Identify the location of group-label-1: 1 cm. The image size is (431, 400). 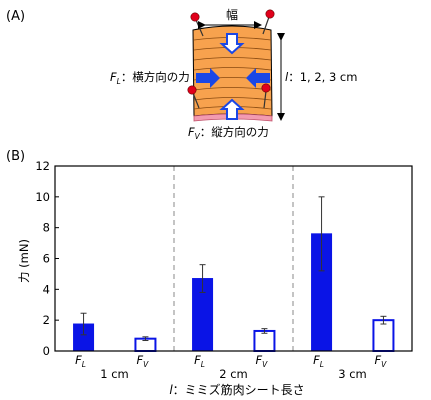
(114, 374).